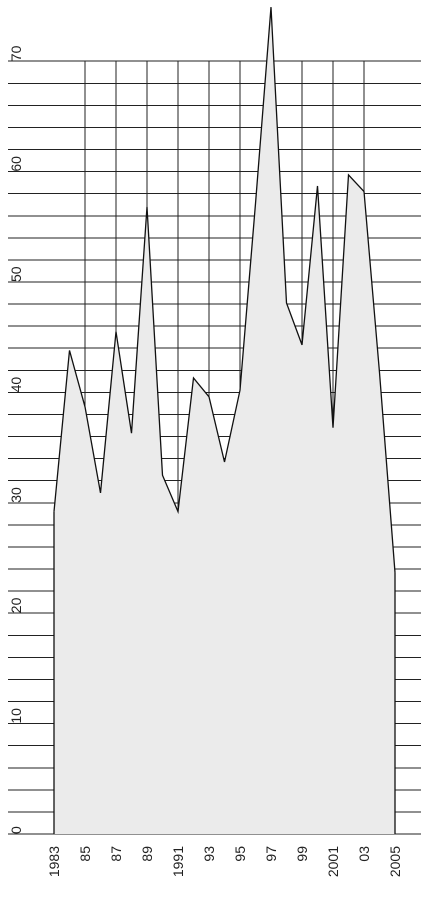 The height and width of the screenshot is (897, 422). What do you see at coordinates (240, 854) in the screenshot?
I see `x-tick-label: 95` at bounding box center [240, 854].